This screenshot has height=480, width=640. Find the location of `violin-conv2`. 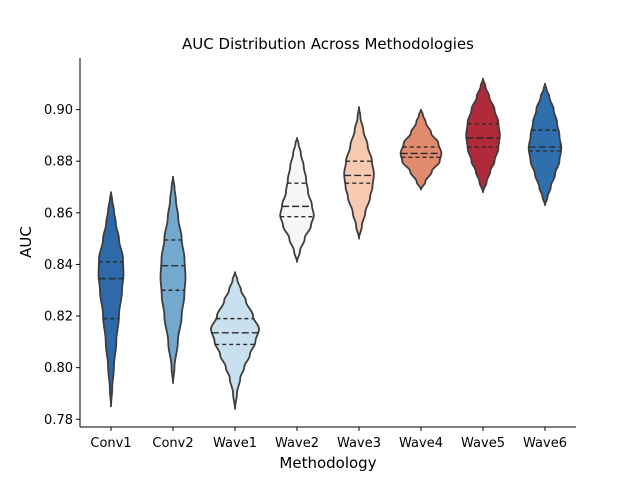

violin-conv2 is located at coordinates (173, 280).